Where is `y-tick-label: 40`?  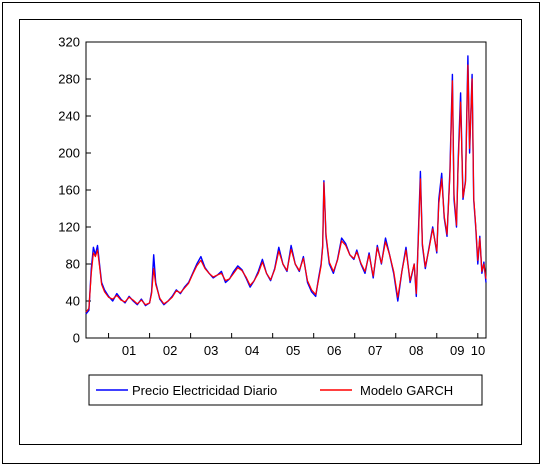 y-tick-label: 40 is located at coordinates (73, 301).